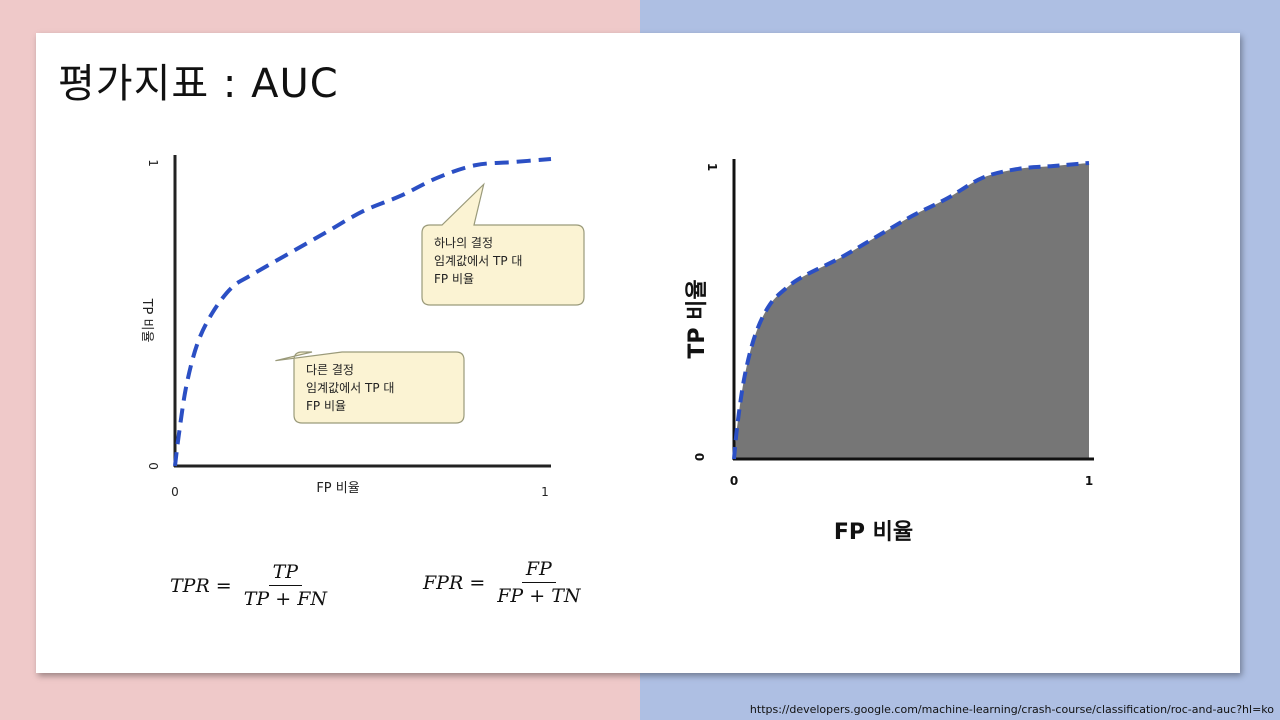 This screenshot has height=720, width=1280. Describe the element at coordinates (538, 570) in the screenshot. I see `fpr-numerator: FP` at that location.